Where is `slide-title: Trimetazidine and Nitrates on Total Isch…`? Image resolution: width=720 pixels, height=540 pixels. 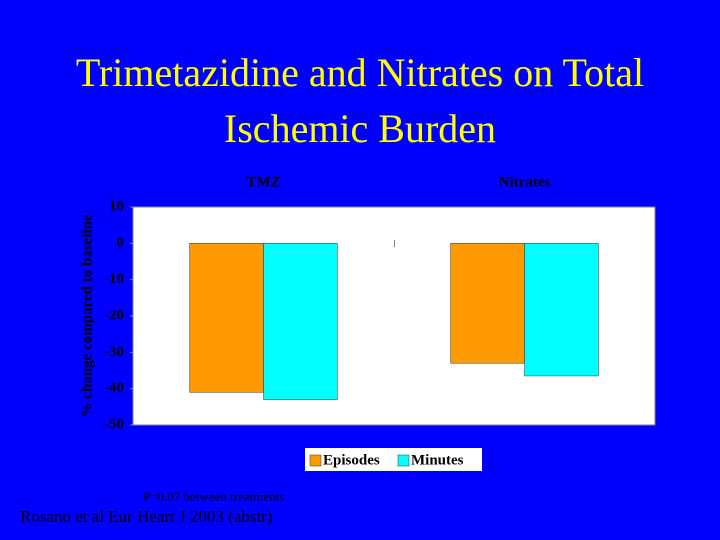
slide-title: Trimetazidine and Nitrates on Total Isch… is located at coordinates (360, 100).